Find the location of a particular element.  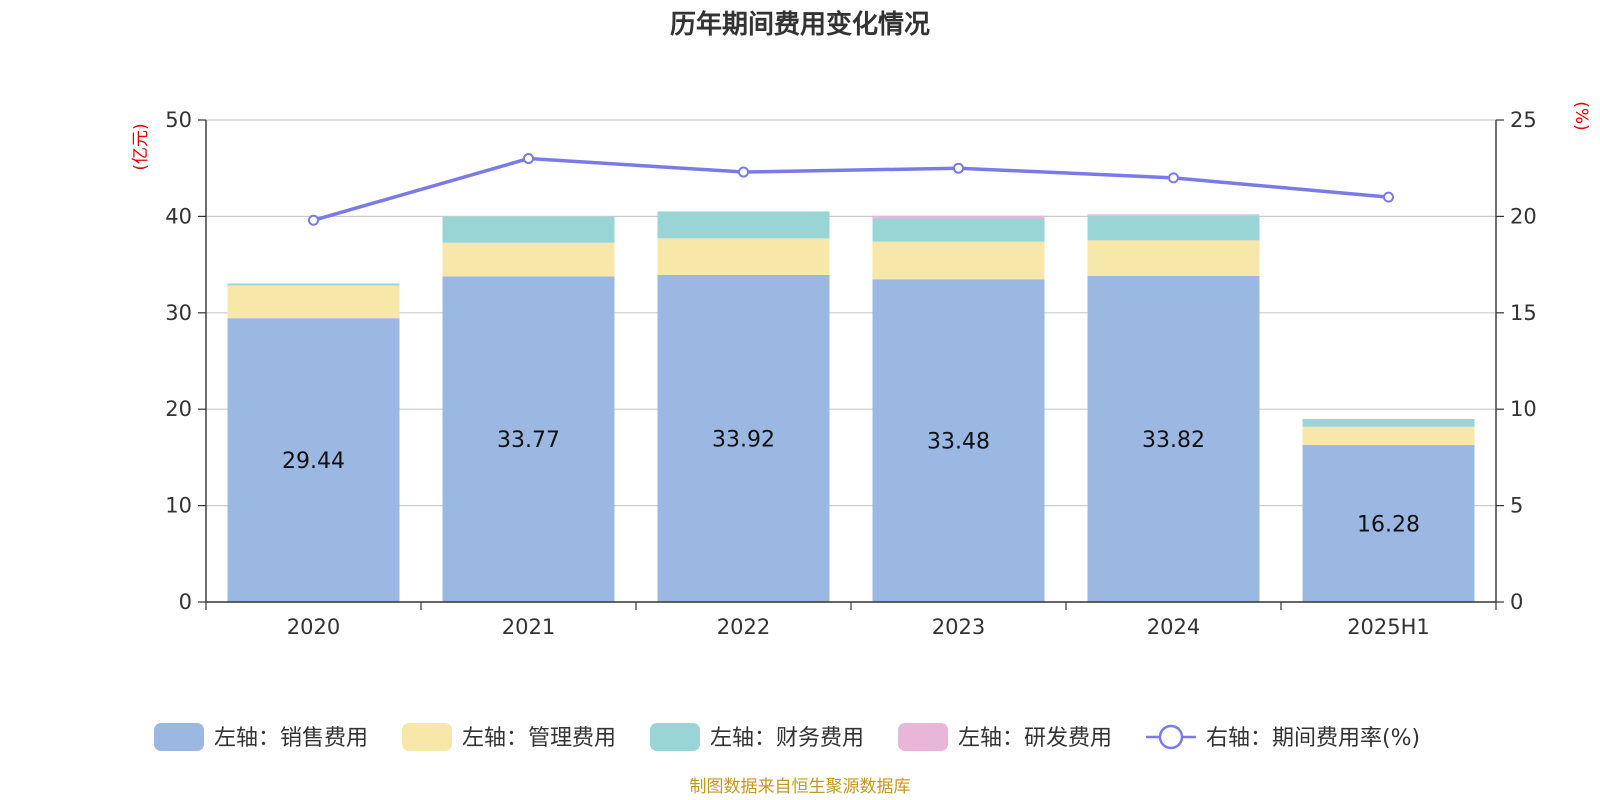

legend-label: 左轴：管理费用 is located at coordinates (539, 738).